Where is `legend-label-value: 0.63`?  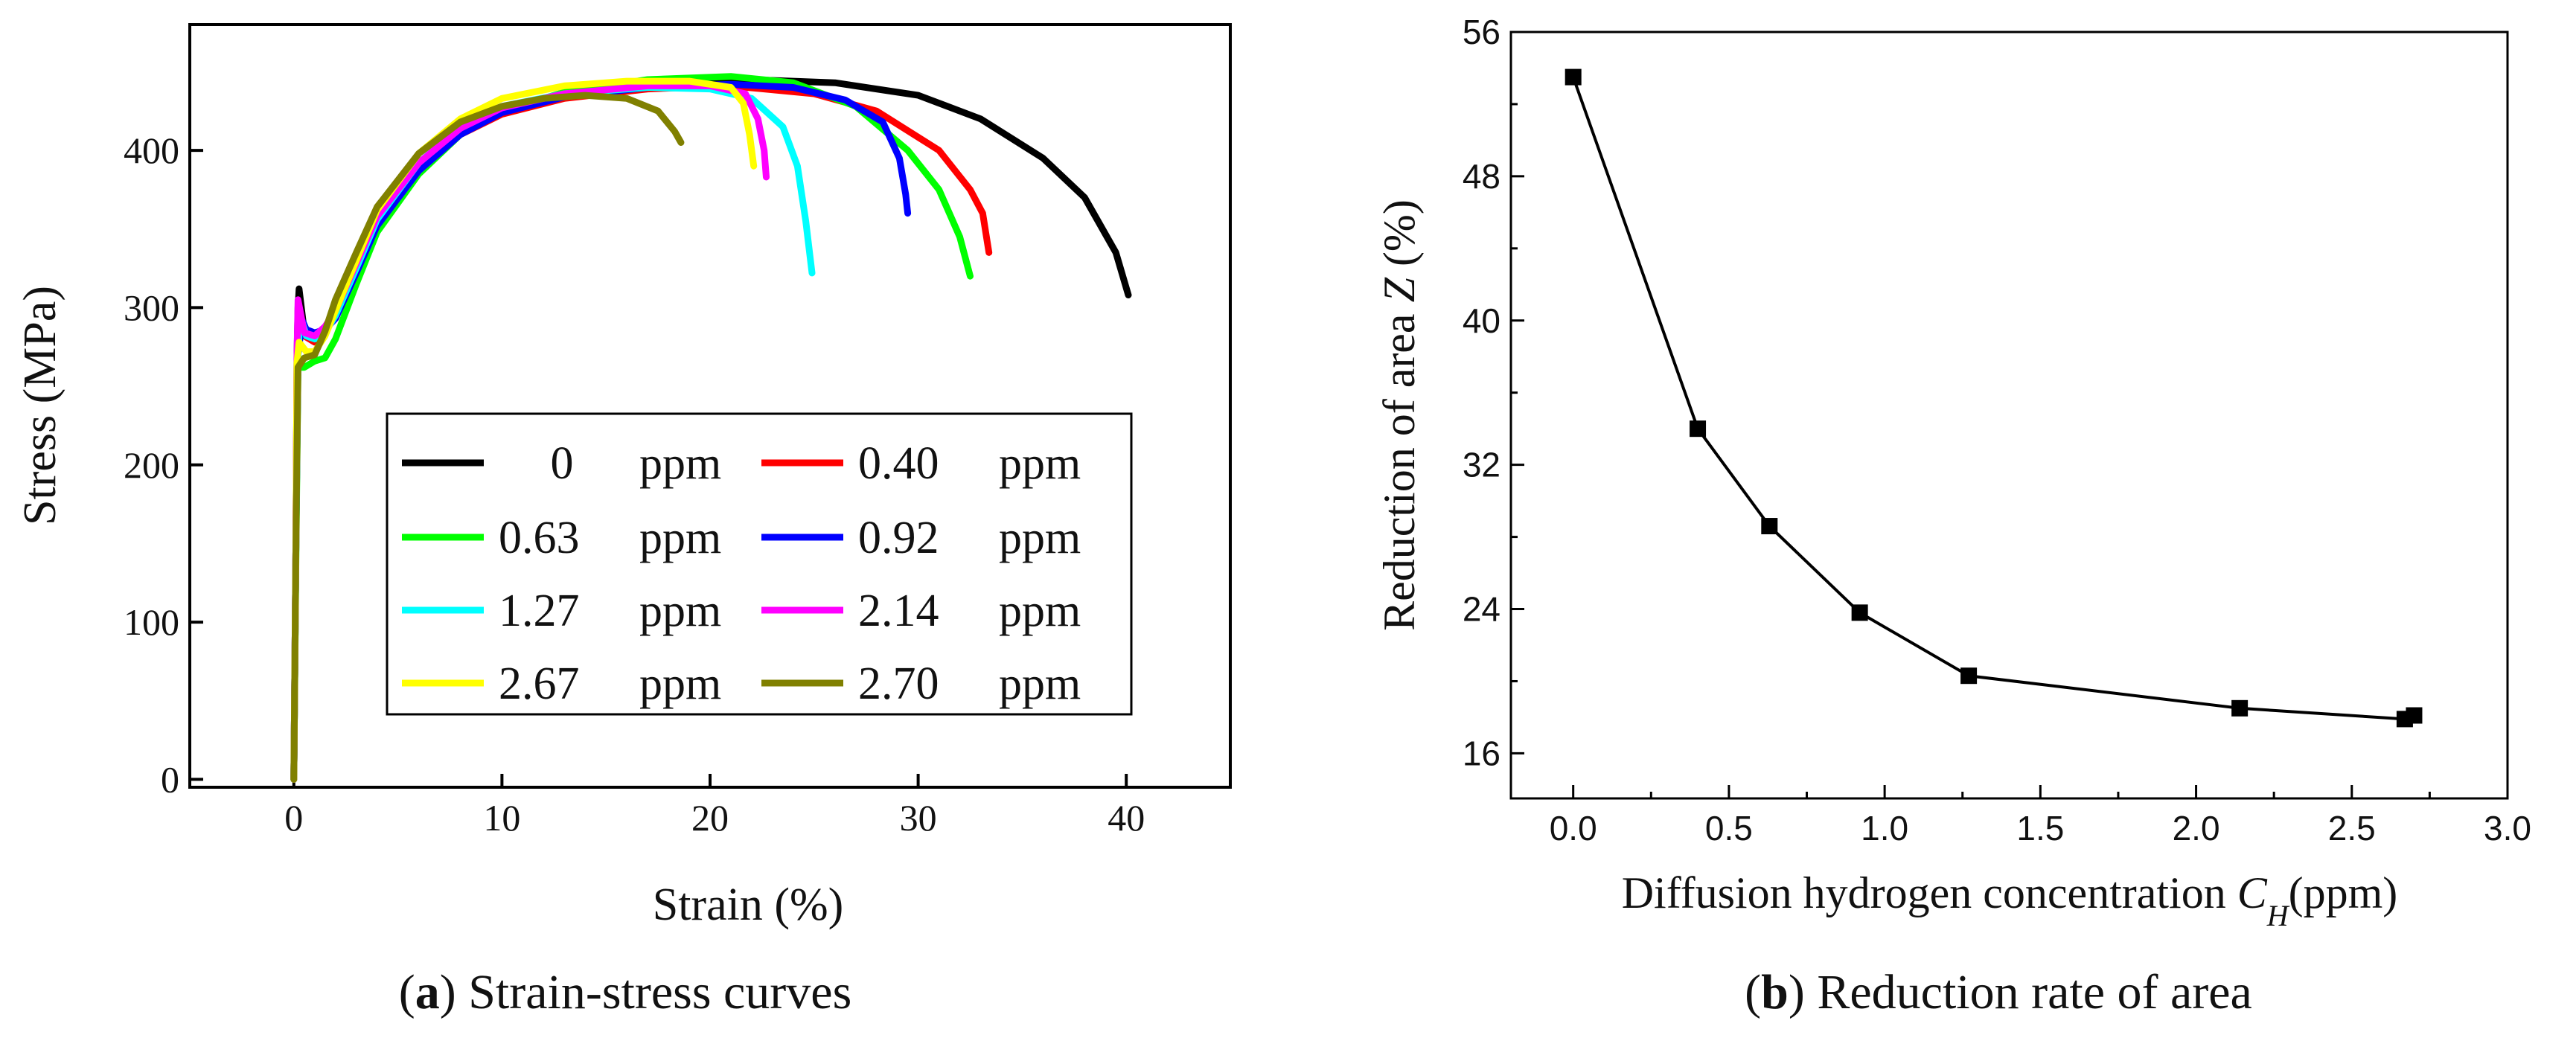 legend-label-value: 0.63 is located at coordinates (540, 538).